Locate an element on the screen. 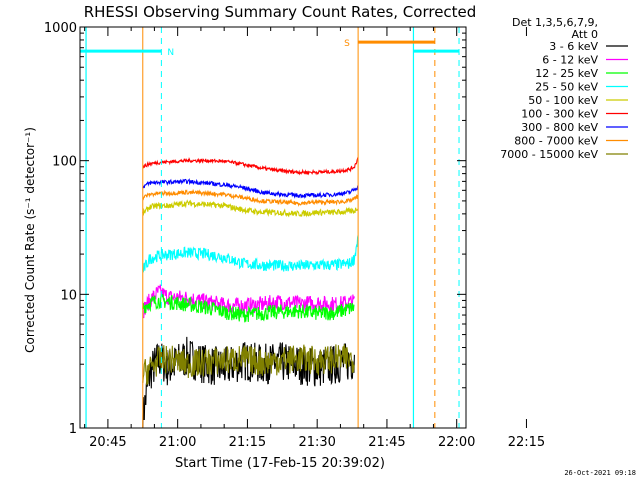 The width and height of the screenshot is (640, 480). legend-label-2: 6 - 12 keV is located at coordinates (570, 60).